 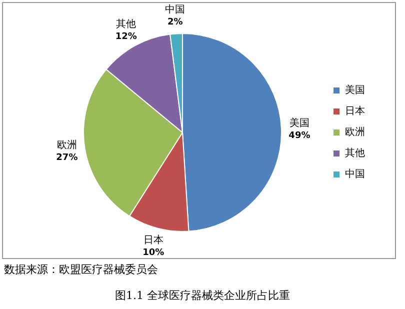 I want to click on legend-label: 其他, so click(x=355, y=153).